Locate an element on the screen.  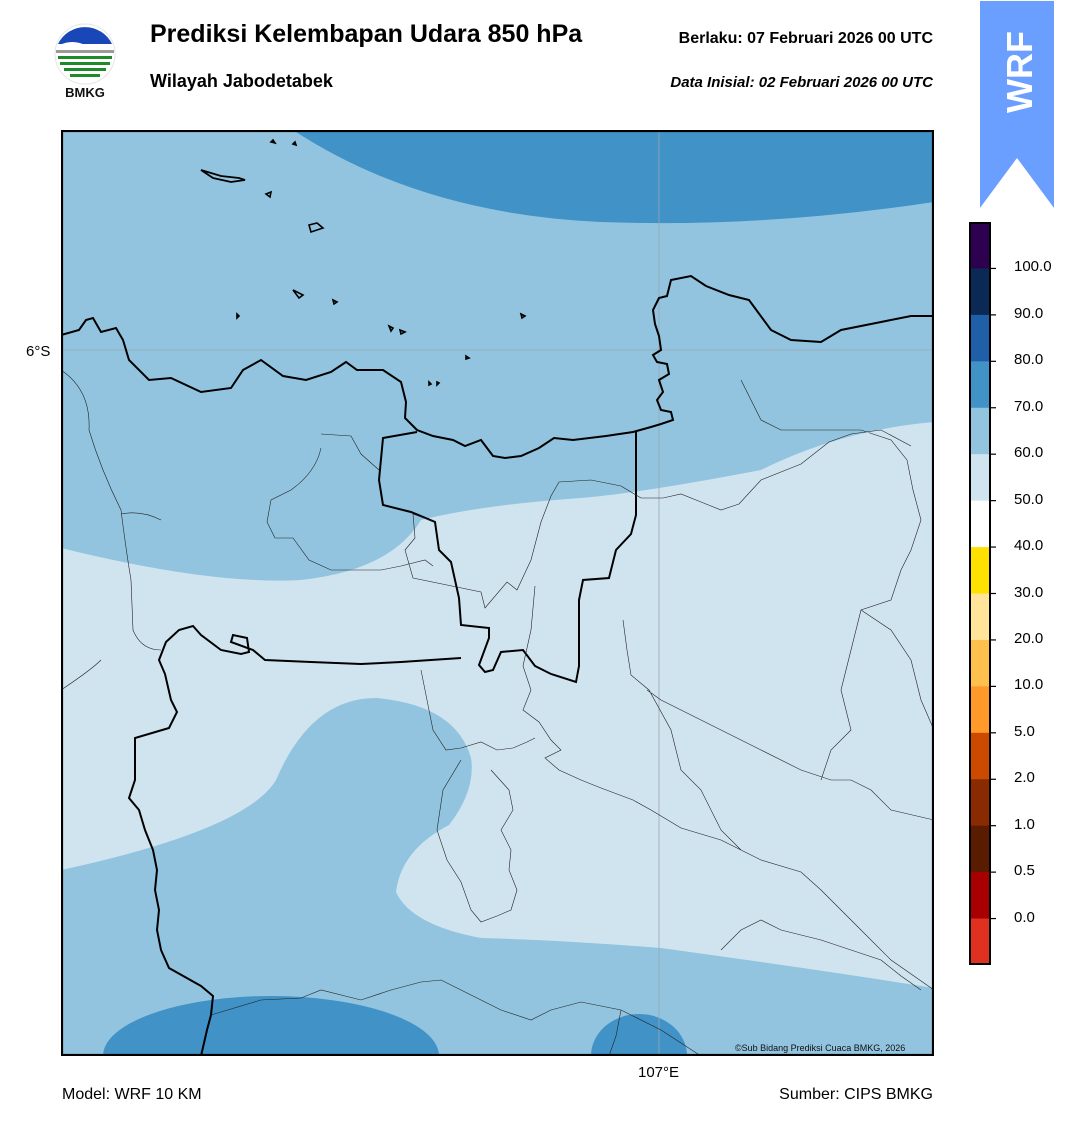
lon-label: 107°E is located at coordinates (659, 1072).